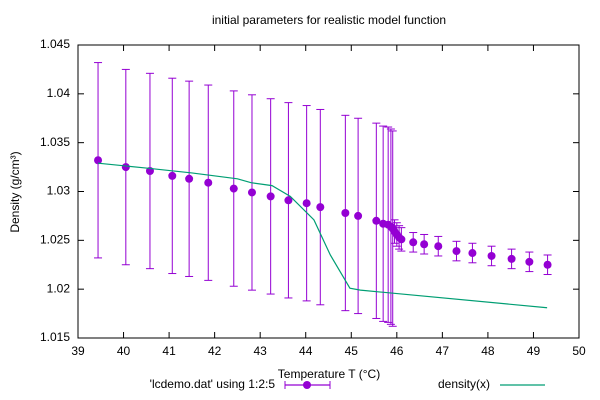 This screenshot has height=400, width=600. Describe the element at coordinates (15, 191) in the screenshot. I see `y-axis-label: Density (g/cm³)` at that location.